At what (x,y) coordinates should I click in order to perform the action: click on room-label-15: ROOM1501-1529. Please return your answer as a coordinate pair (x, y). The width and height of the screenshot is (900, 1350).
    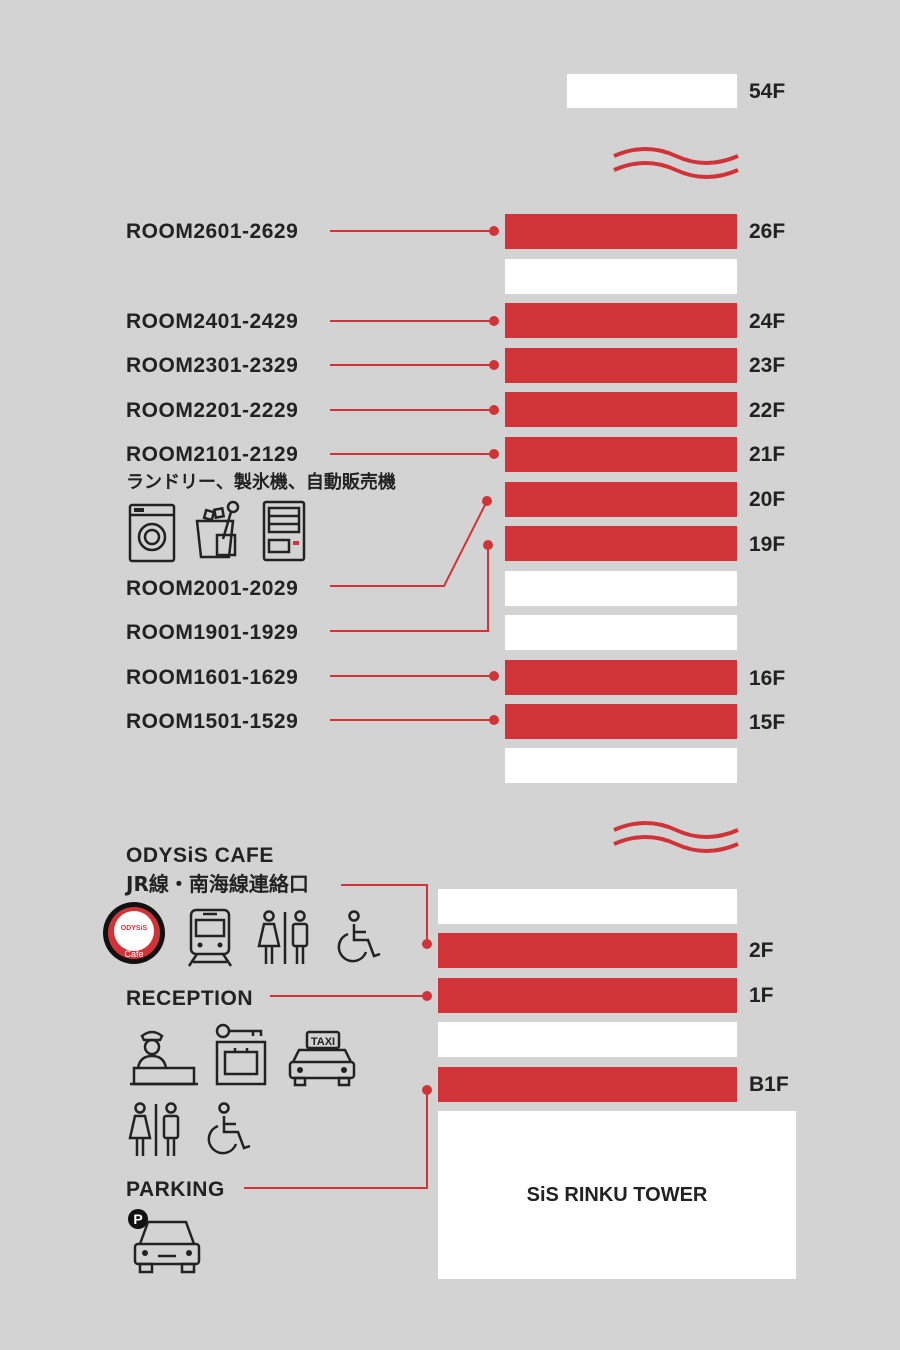
    Looking at the image, I should click on (212, 721).